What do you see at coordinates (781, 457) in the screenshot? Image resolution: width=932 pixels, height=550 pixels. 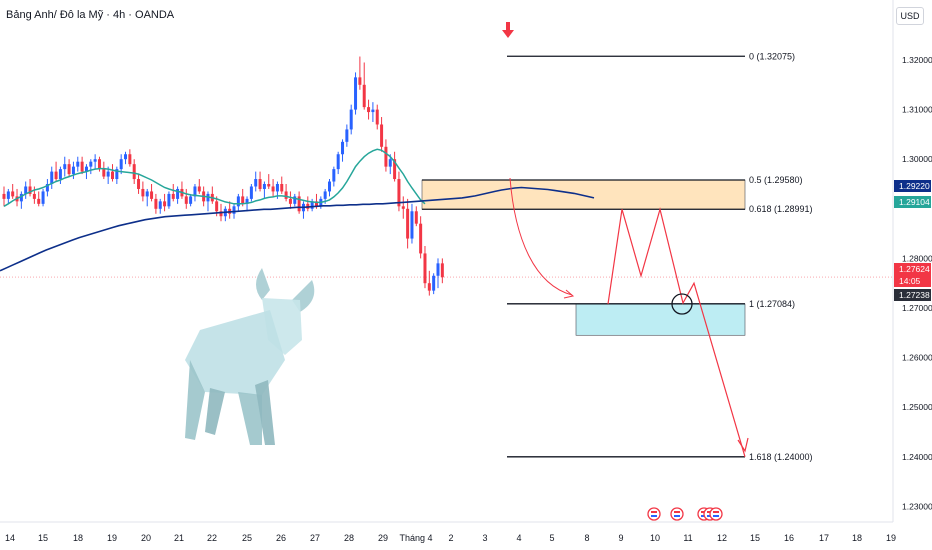 I see `fib-label: 1.618 (1.24000)` at bounding box center [781, 457].